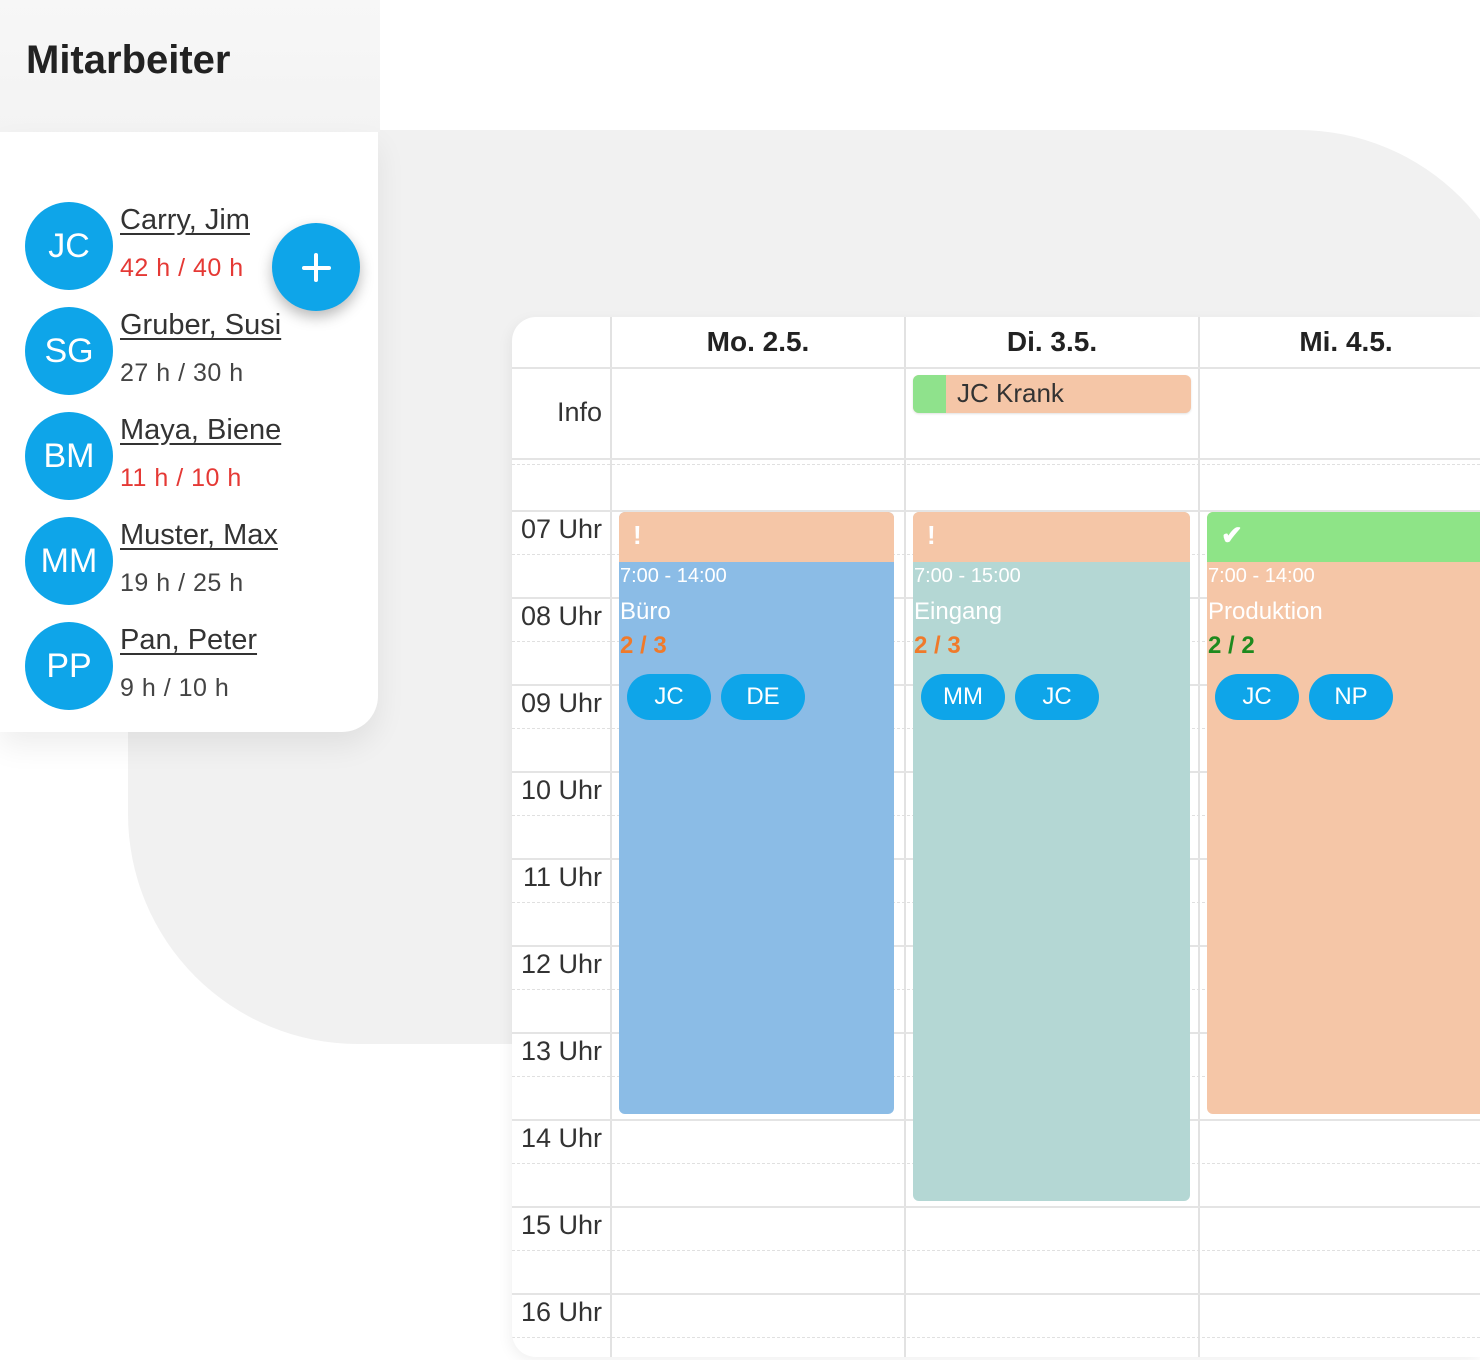  I want to click on avatar: MM, so click(69, 561).